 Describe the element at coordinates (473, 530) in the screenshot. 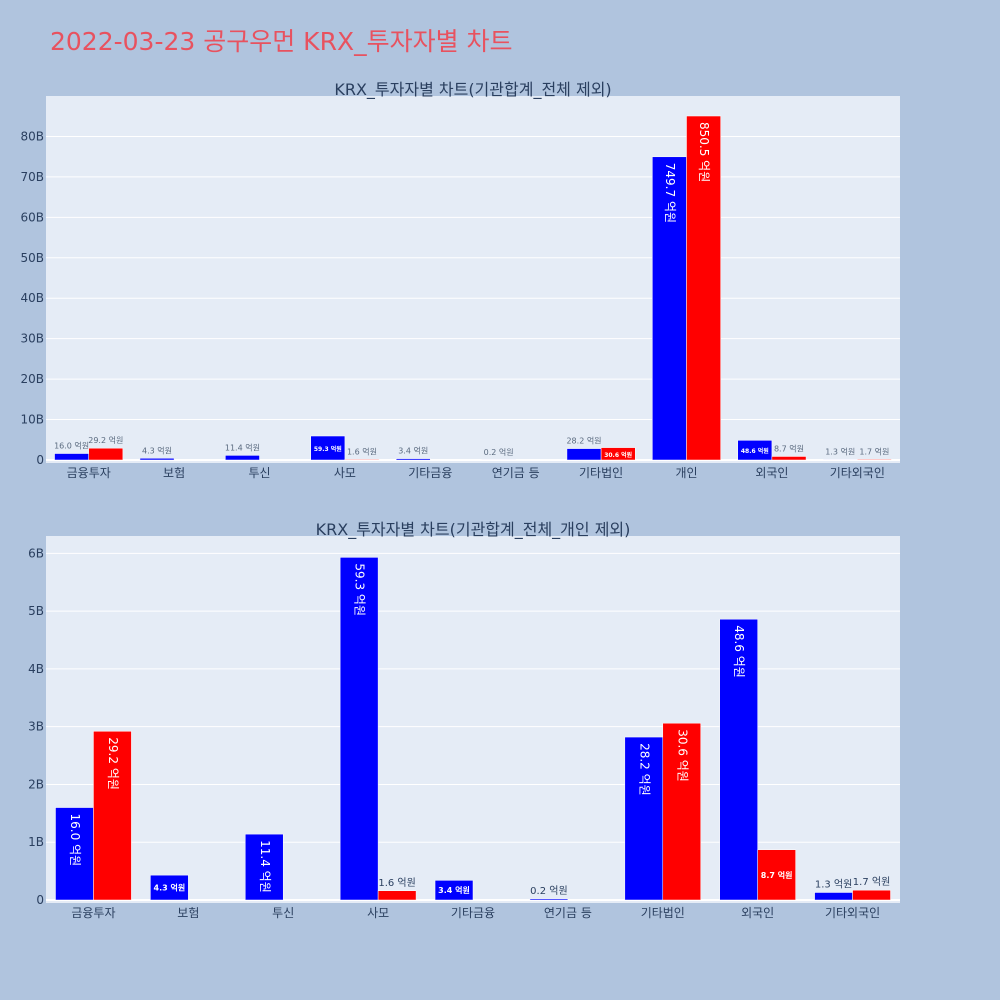

I see `chart-title: KRX_투자자별 차트(기관합계_전체_개인 제외)` at that location.